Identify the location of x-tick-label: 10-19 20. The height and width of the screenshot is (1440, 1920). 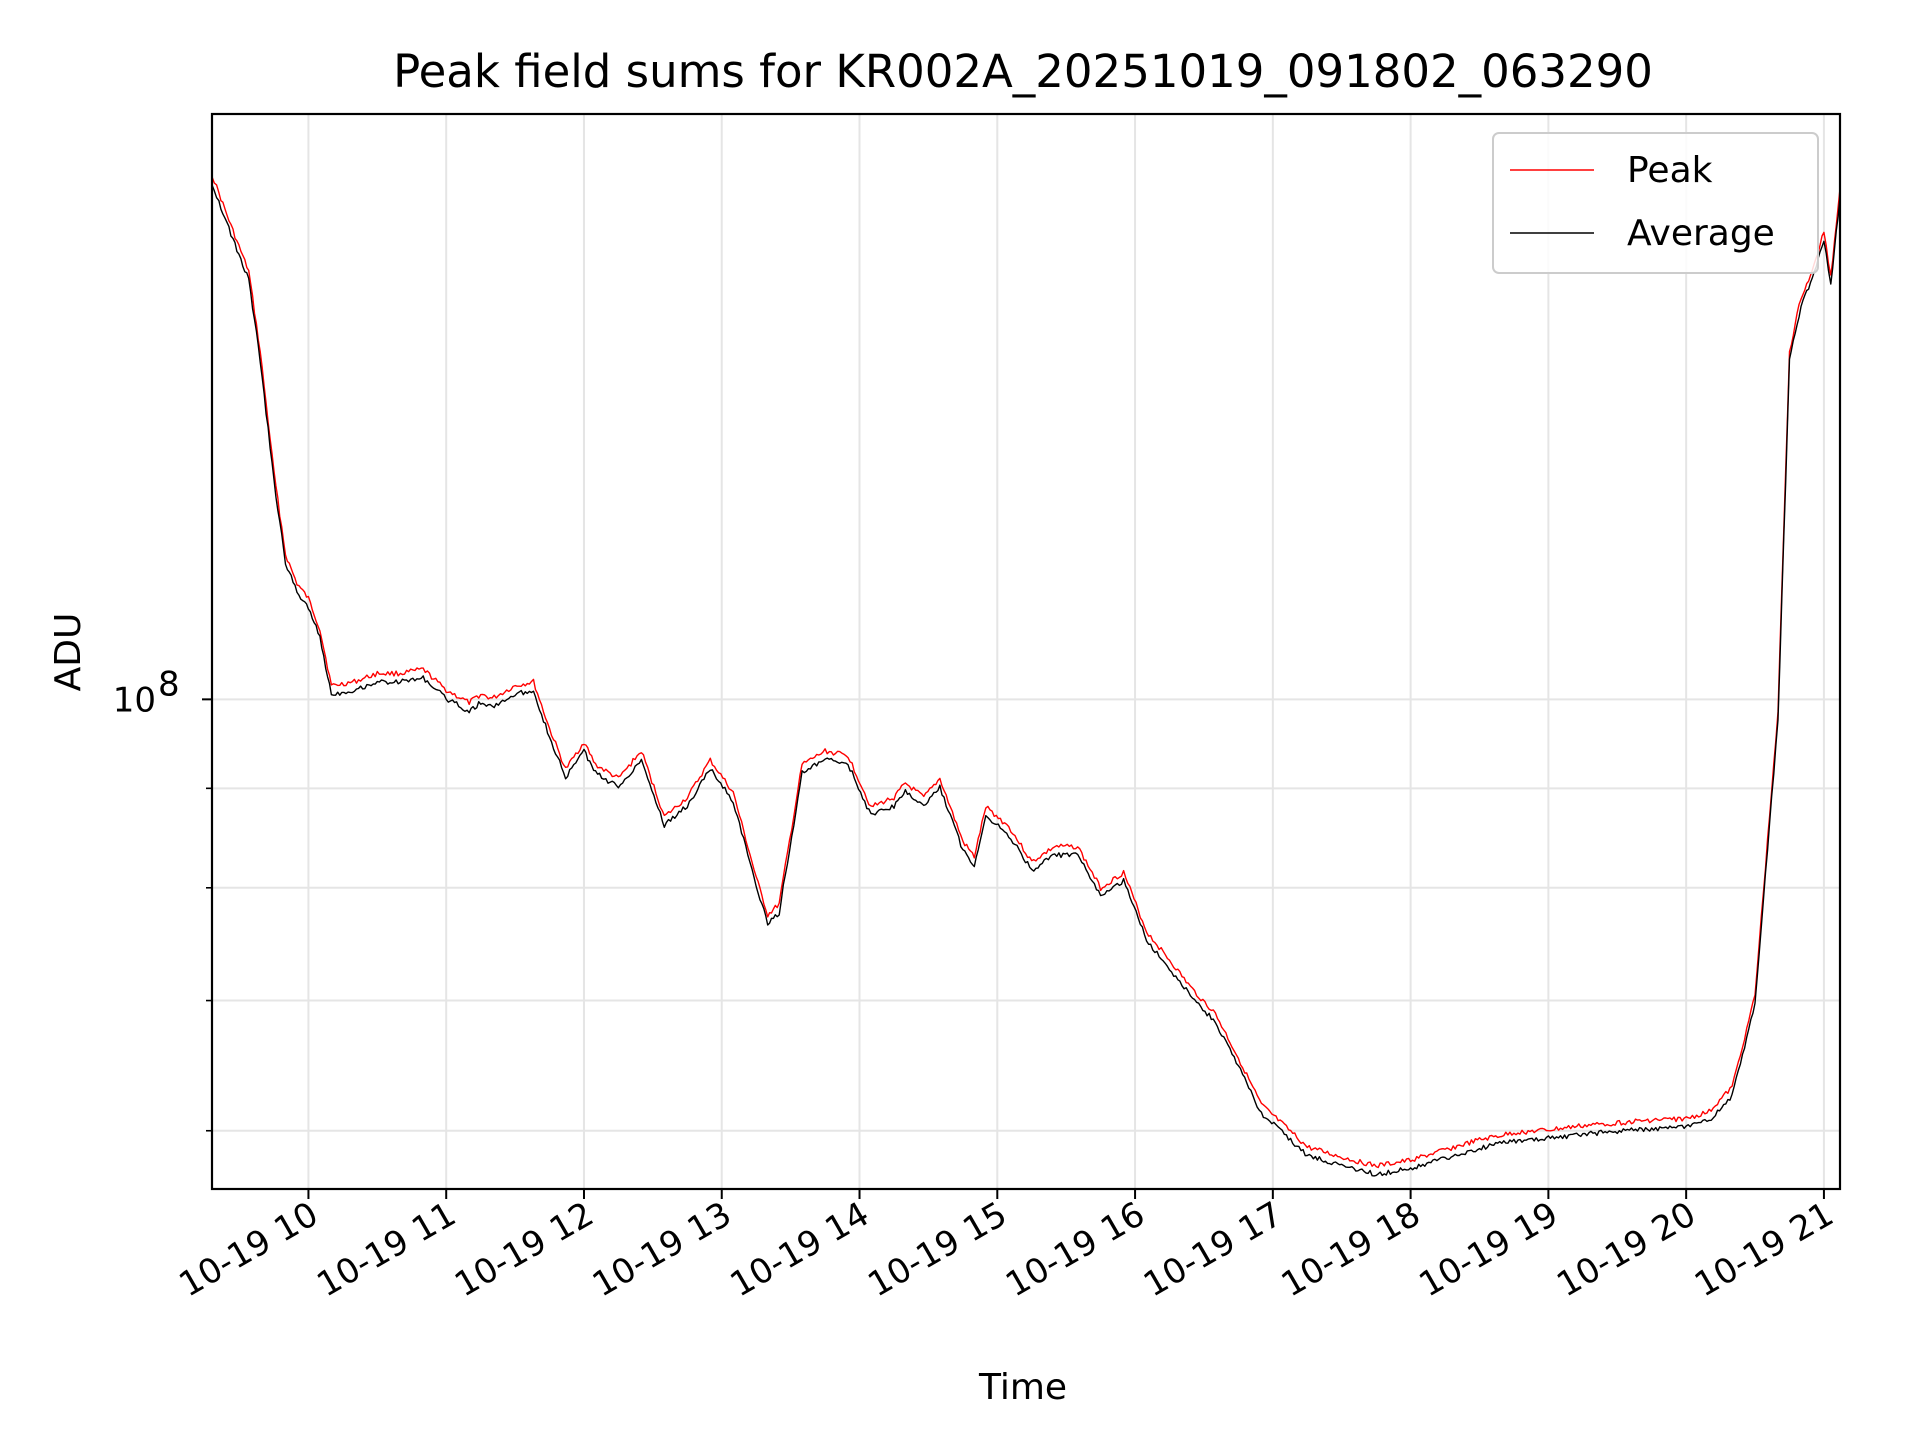
(1626, 1249).